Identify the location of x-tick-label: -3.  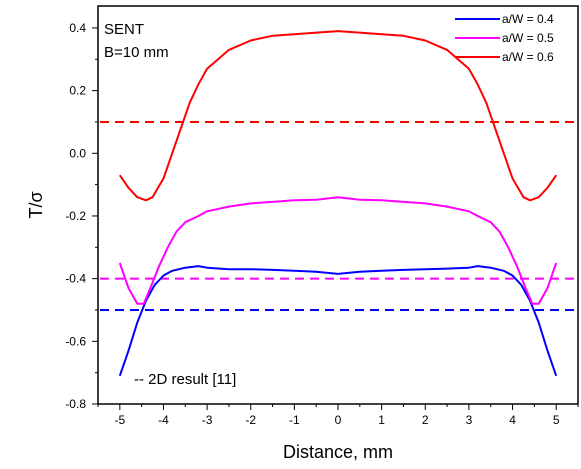
(207, 420).